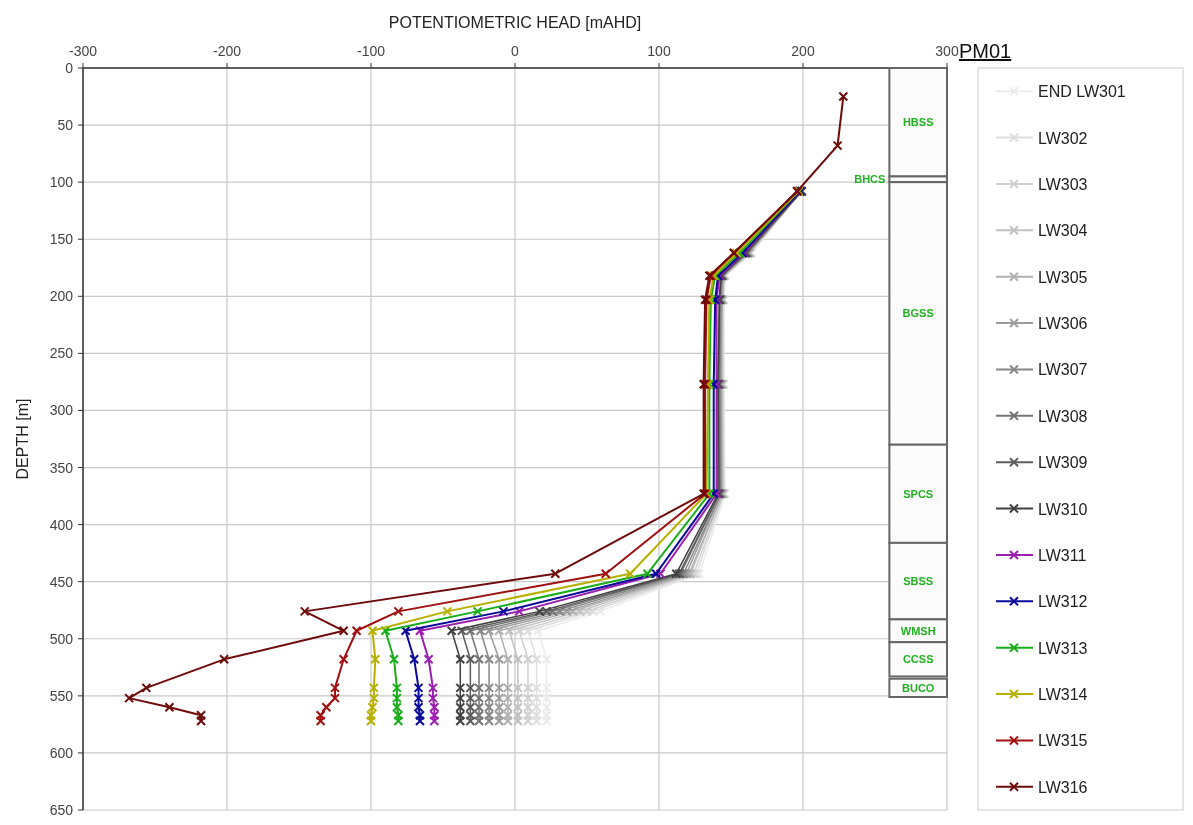  Describe the element at coordinates (918, 581) in the screenshot. I see `band-label: SBSS` at that location.